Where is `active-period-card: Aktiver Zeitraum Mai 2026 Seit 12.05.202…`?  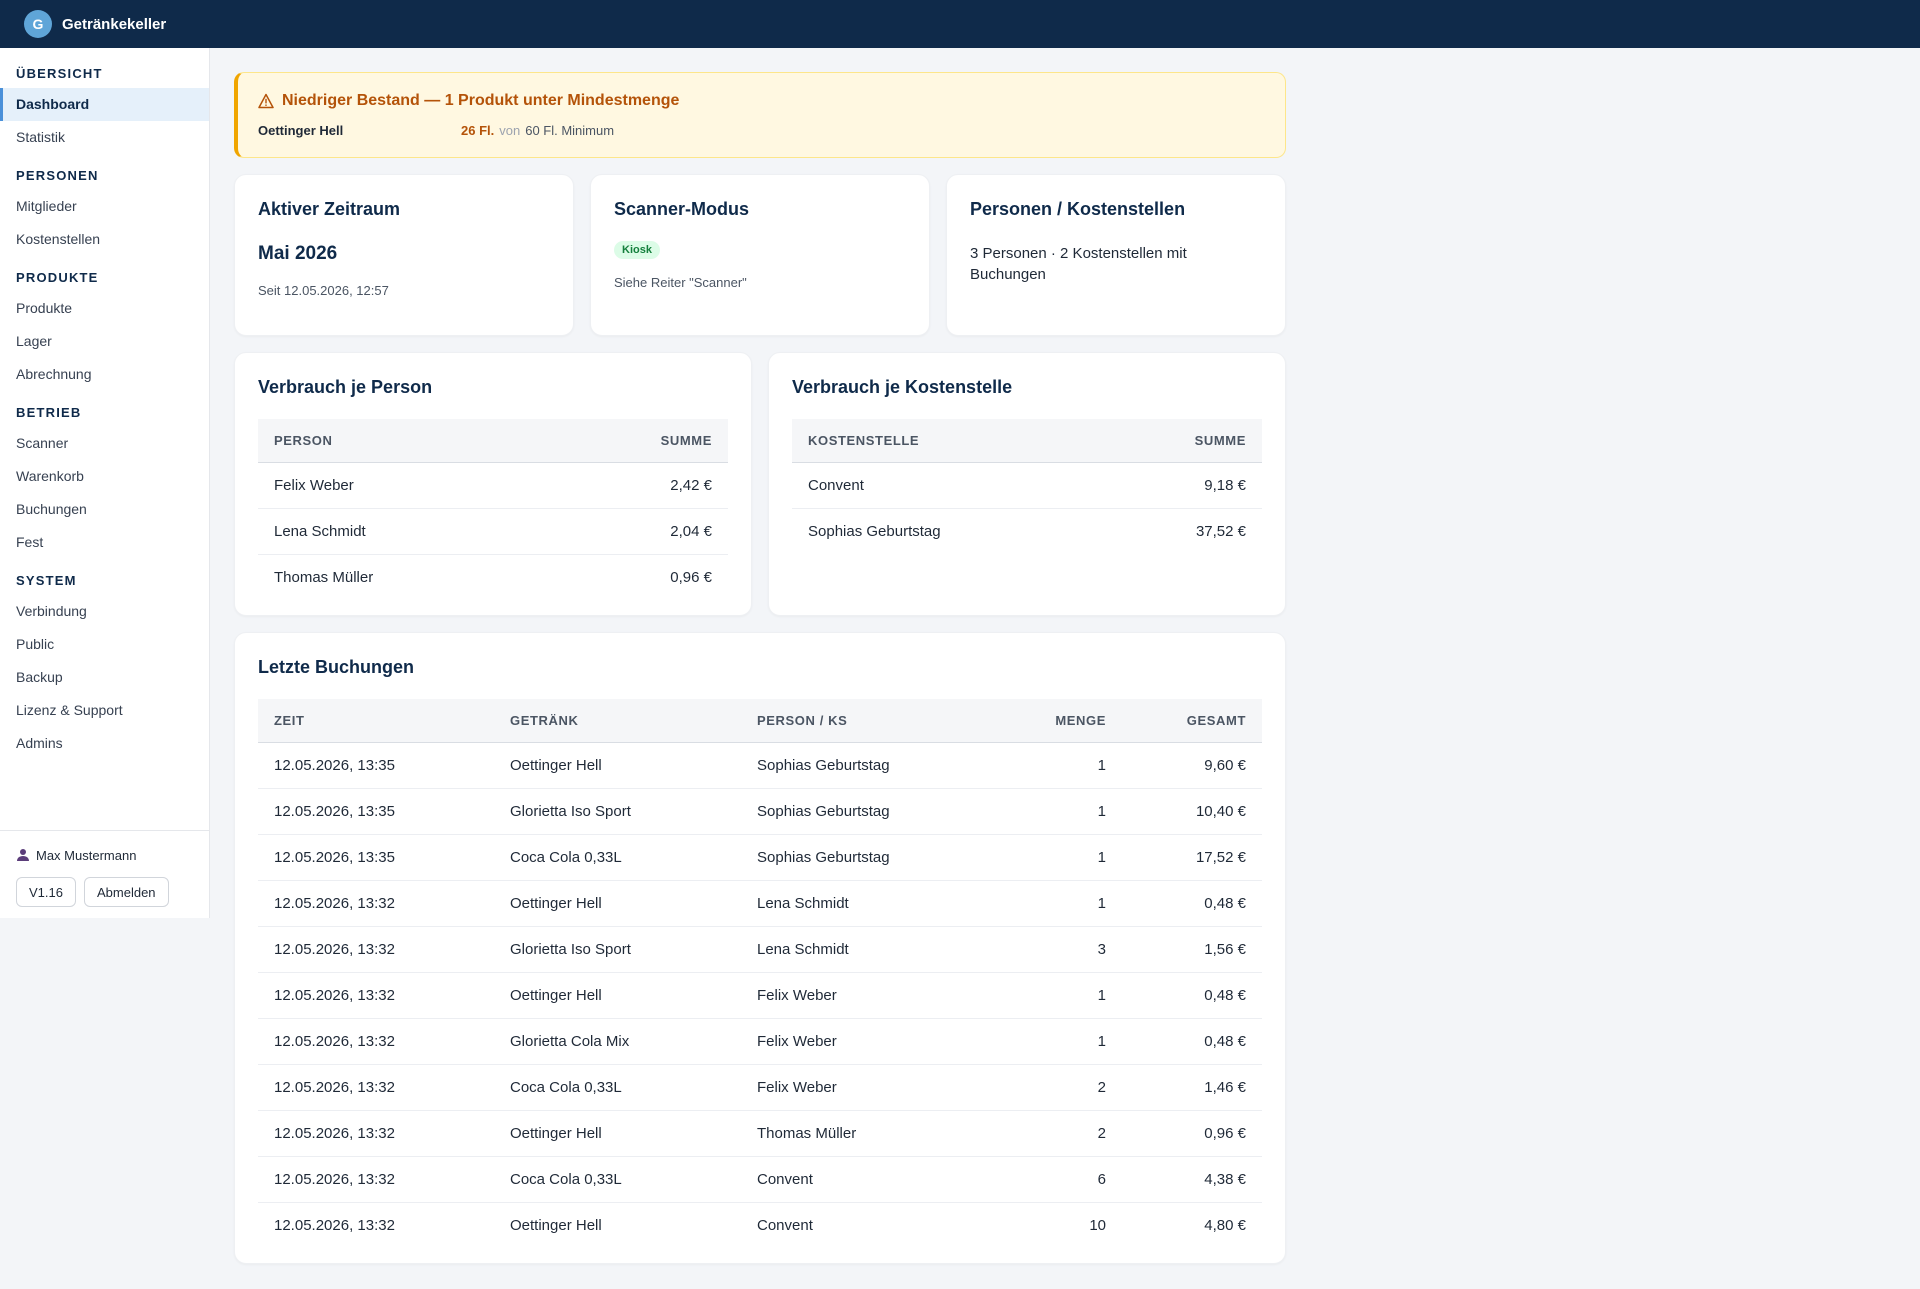 active-period-card: Aktiver Zeitraum Mai 2026 Seit 12.05.202… is located at coordinates (404, 255).